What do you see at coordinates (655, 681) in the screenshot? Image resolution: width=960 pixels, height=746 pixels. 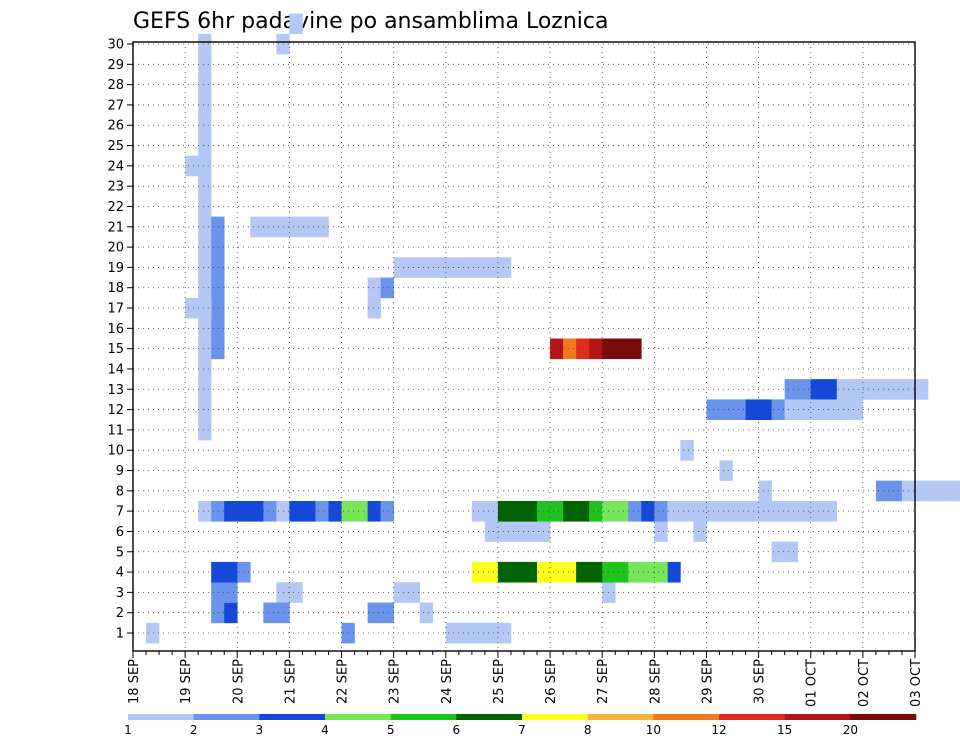 I see `x-tick-label: 28 SEP` at bounding box center [655, 681].